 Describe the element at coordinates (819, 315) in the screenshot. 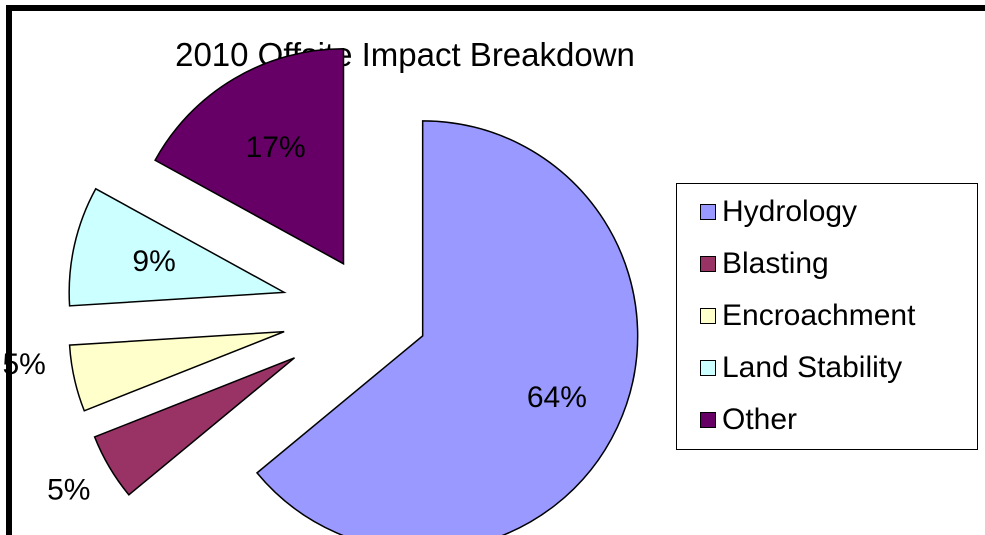

I see `legend-label-encroachment: Encroachment` at that location.